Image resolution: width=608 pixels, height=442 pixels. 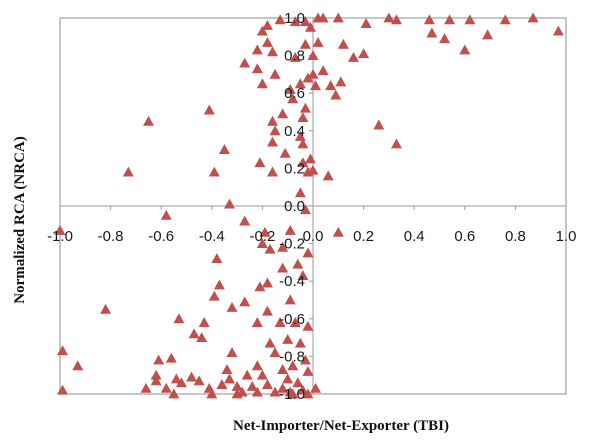 What do you see at coordinates (414, 236) in the screenshot?
I see `x-tick-label: 0.4` at bounding box center [414, 236].